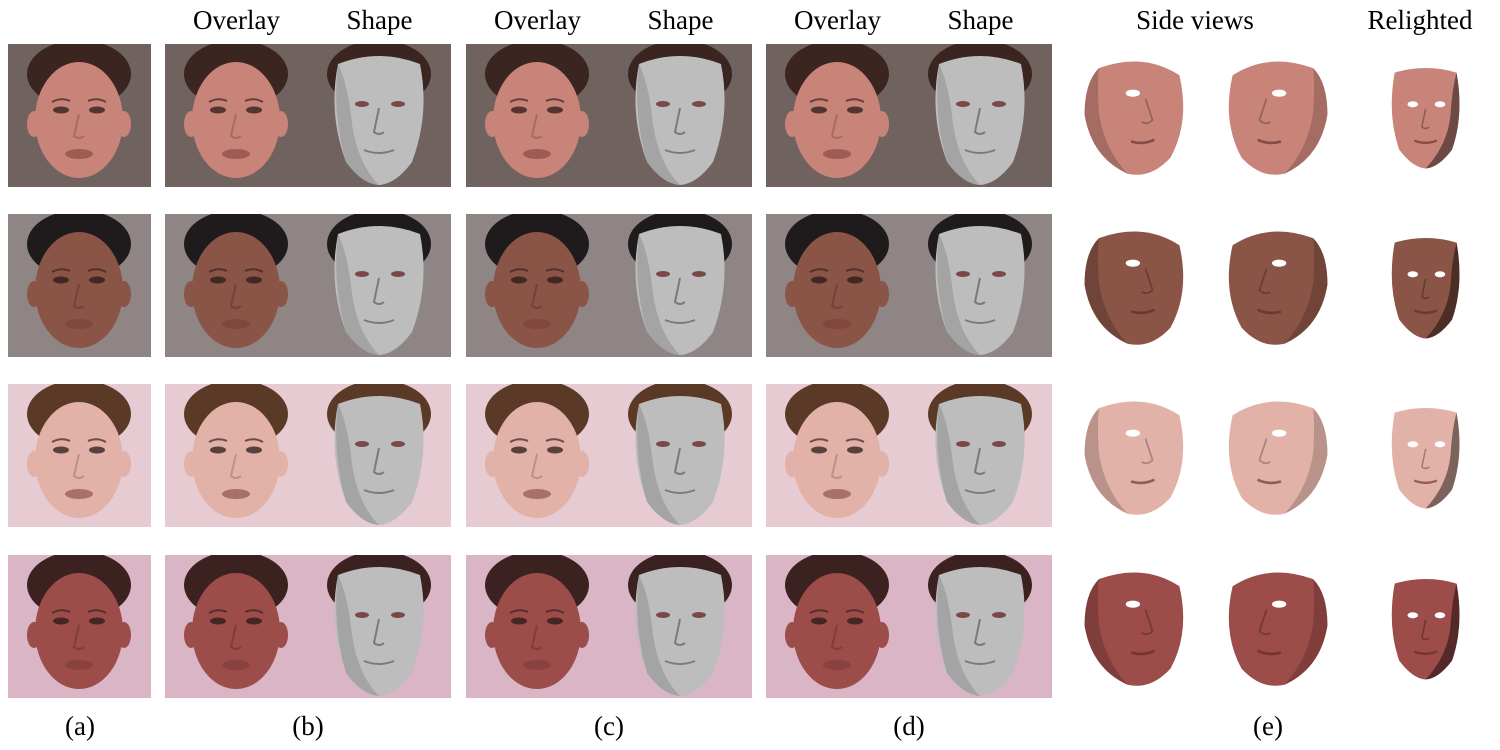 This screenshot has width=1500, height=750. Describe the element at coordinates (1276, 116) in the screenshot. I see `image-e-side-right-row1` at that location.